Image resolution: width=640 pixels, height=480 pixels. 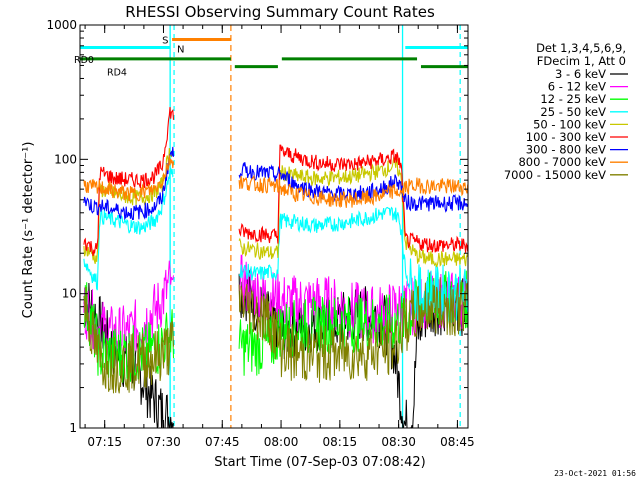 I want to click on x-tick-label: 07:30, so click(x=163, y=442).